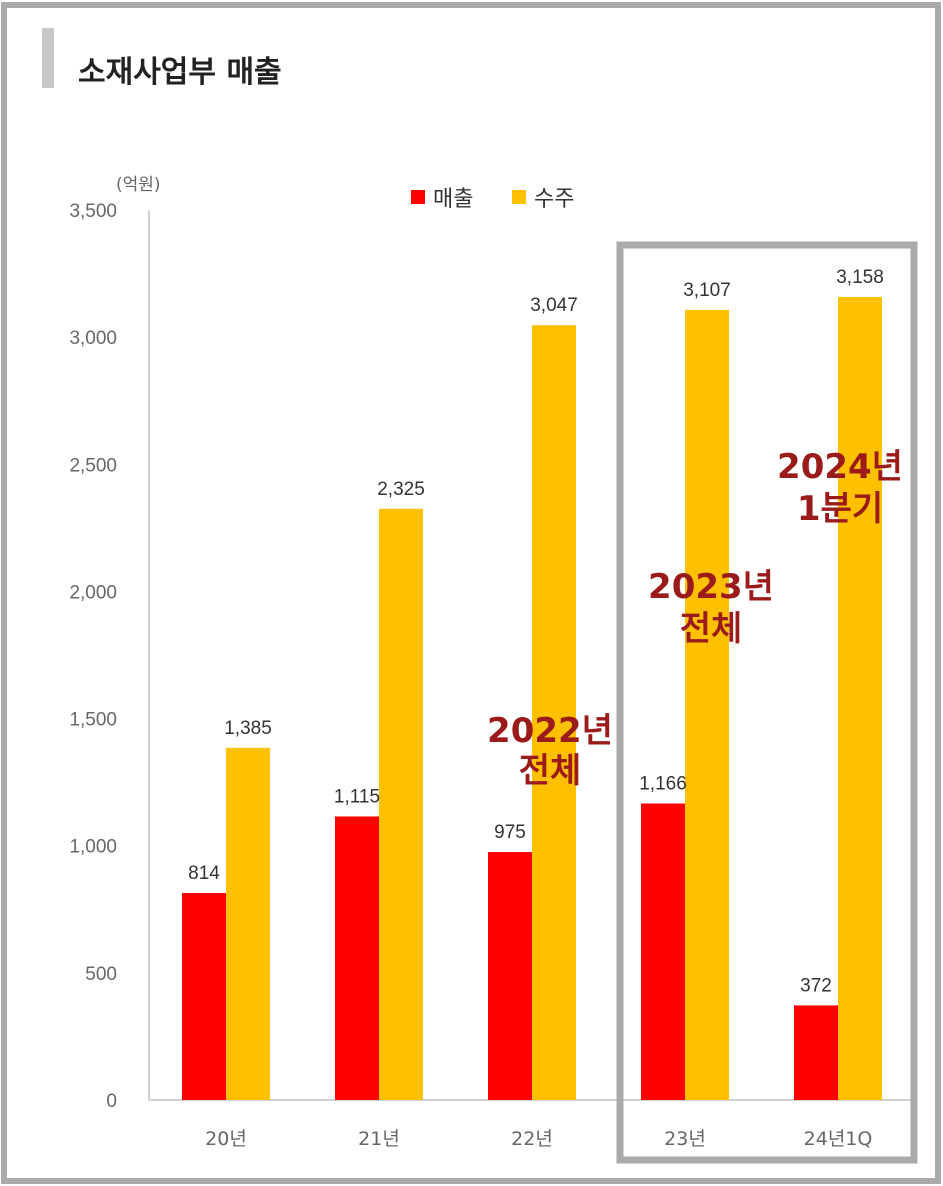  What do you see at coordinates (379, 1139) in the screenshot?
I see `x-tick-label: 21년` at bounding box center [379, 1139].